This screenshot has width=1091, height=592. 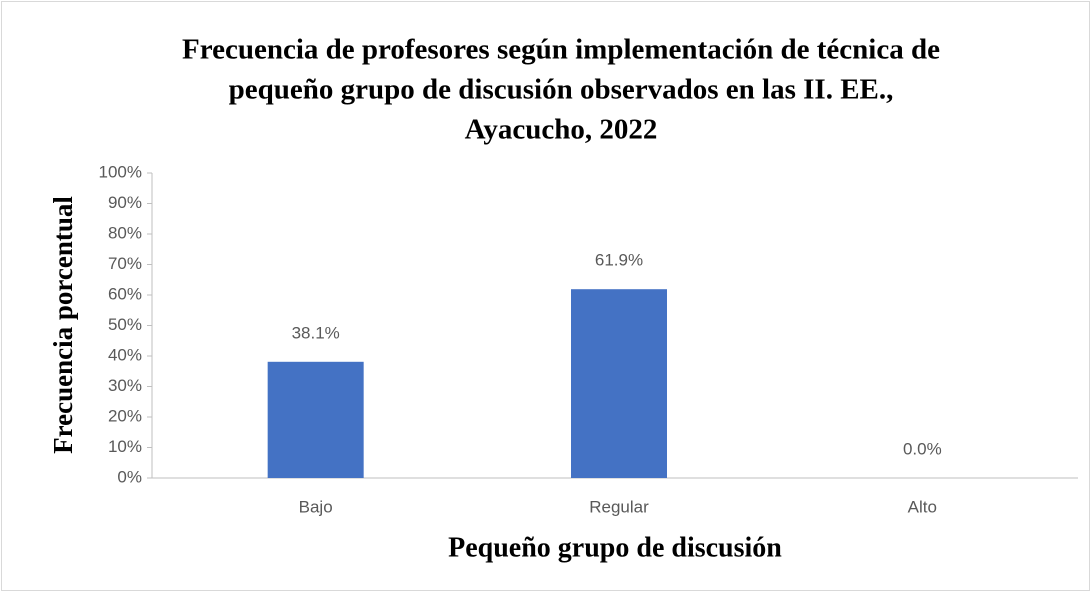 What do you see at coordinates (125, 415) in the screenshot?
I see `y-tick-label: 20%` at bounding box center [125, 415].